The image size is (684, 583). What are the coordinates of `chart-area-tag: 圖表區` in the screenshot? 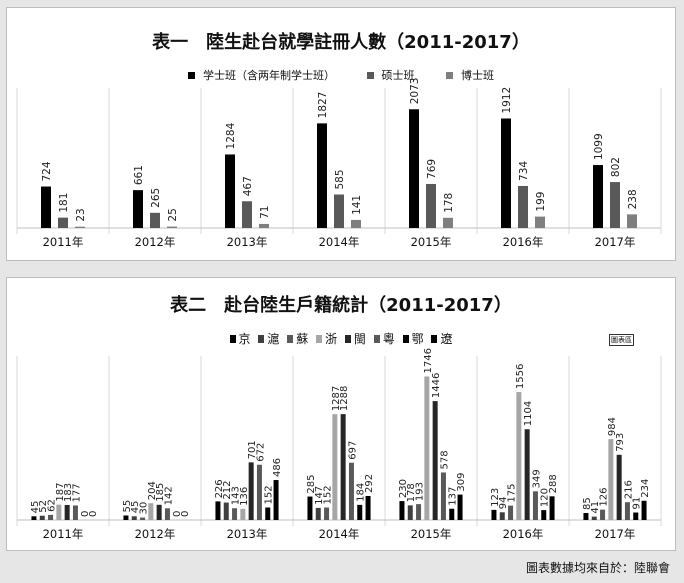 It's located at (621, 340).